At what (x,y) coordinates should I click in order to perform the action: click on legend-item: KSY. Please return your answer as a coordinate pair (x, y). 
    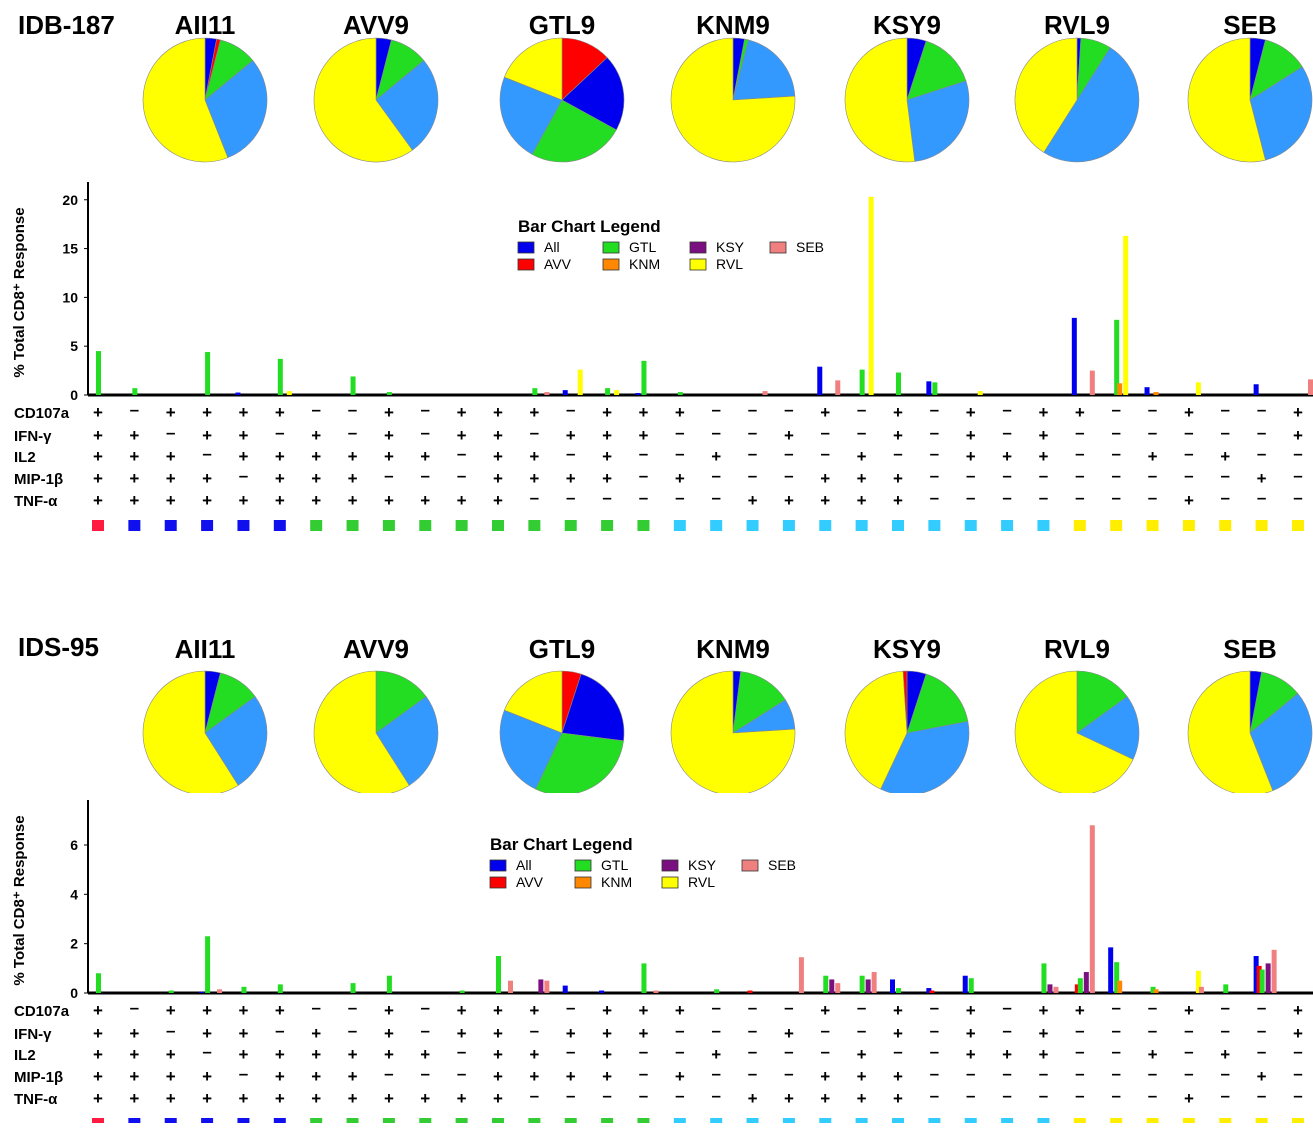
    Looking at the image, I should click on (717, 247).